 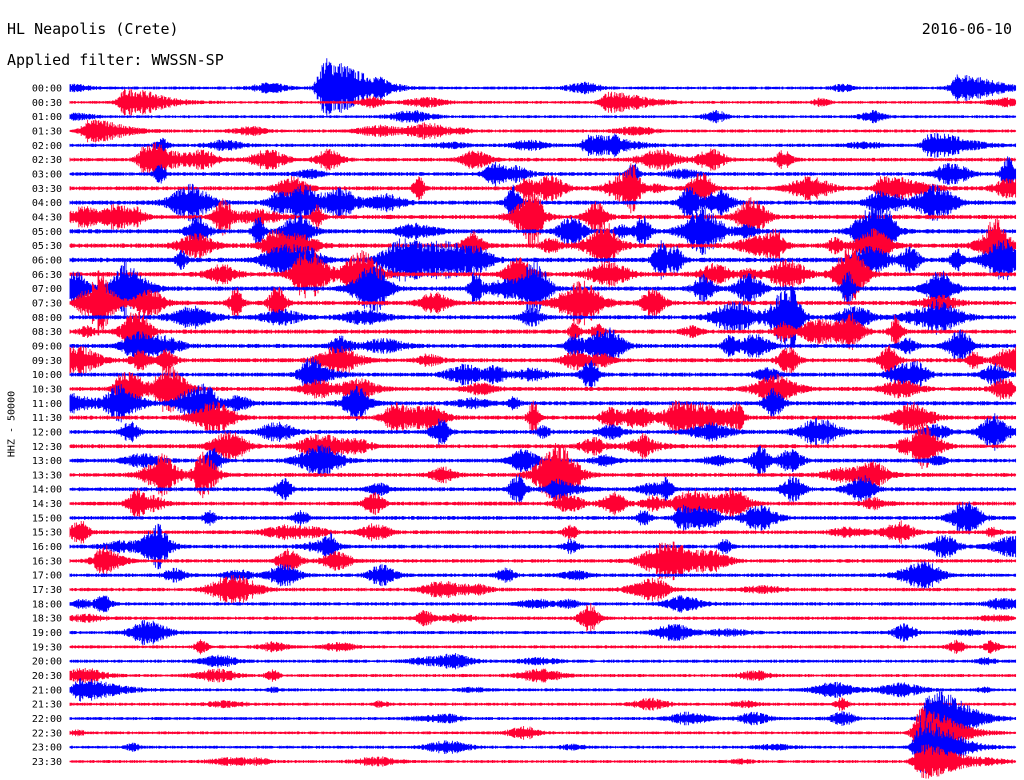 I want to click on row-label: 12:00, so click(x=47, y=432).